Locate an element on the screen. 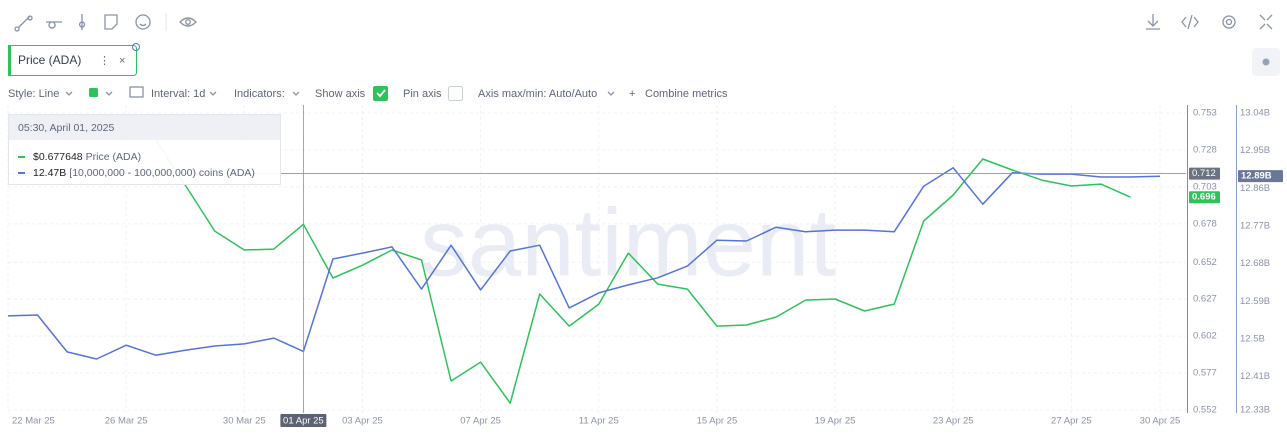  control: Axis max/min: Auto/Auto is located at coordinates (537, 94).